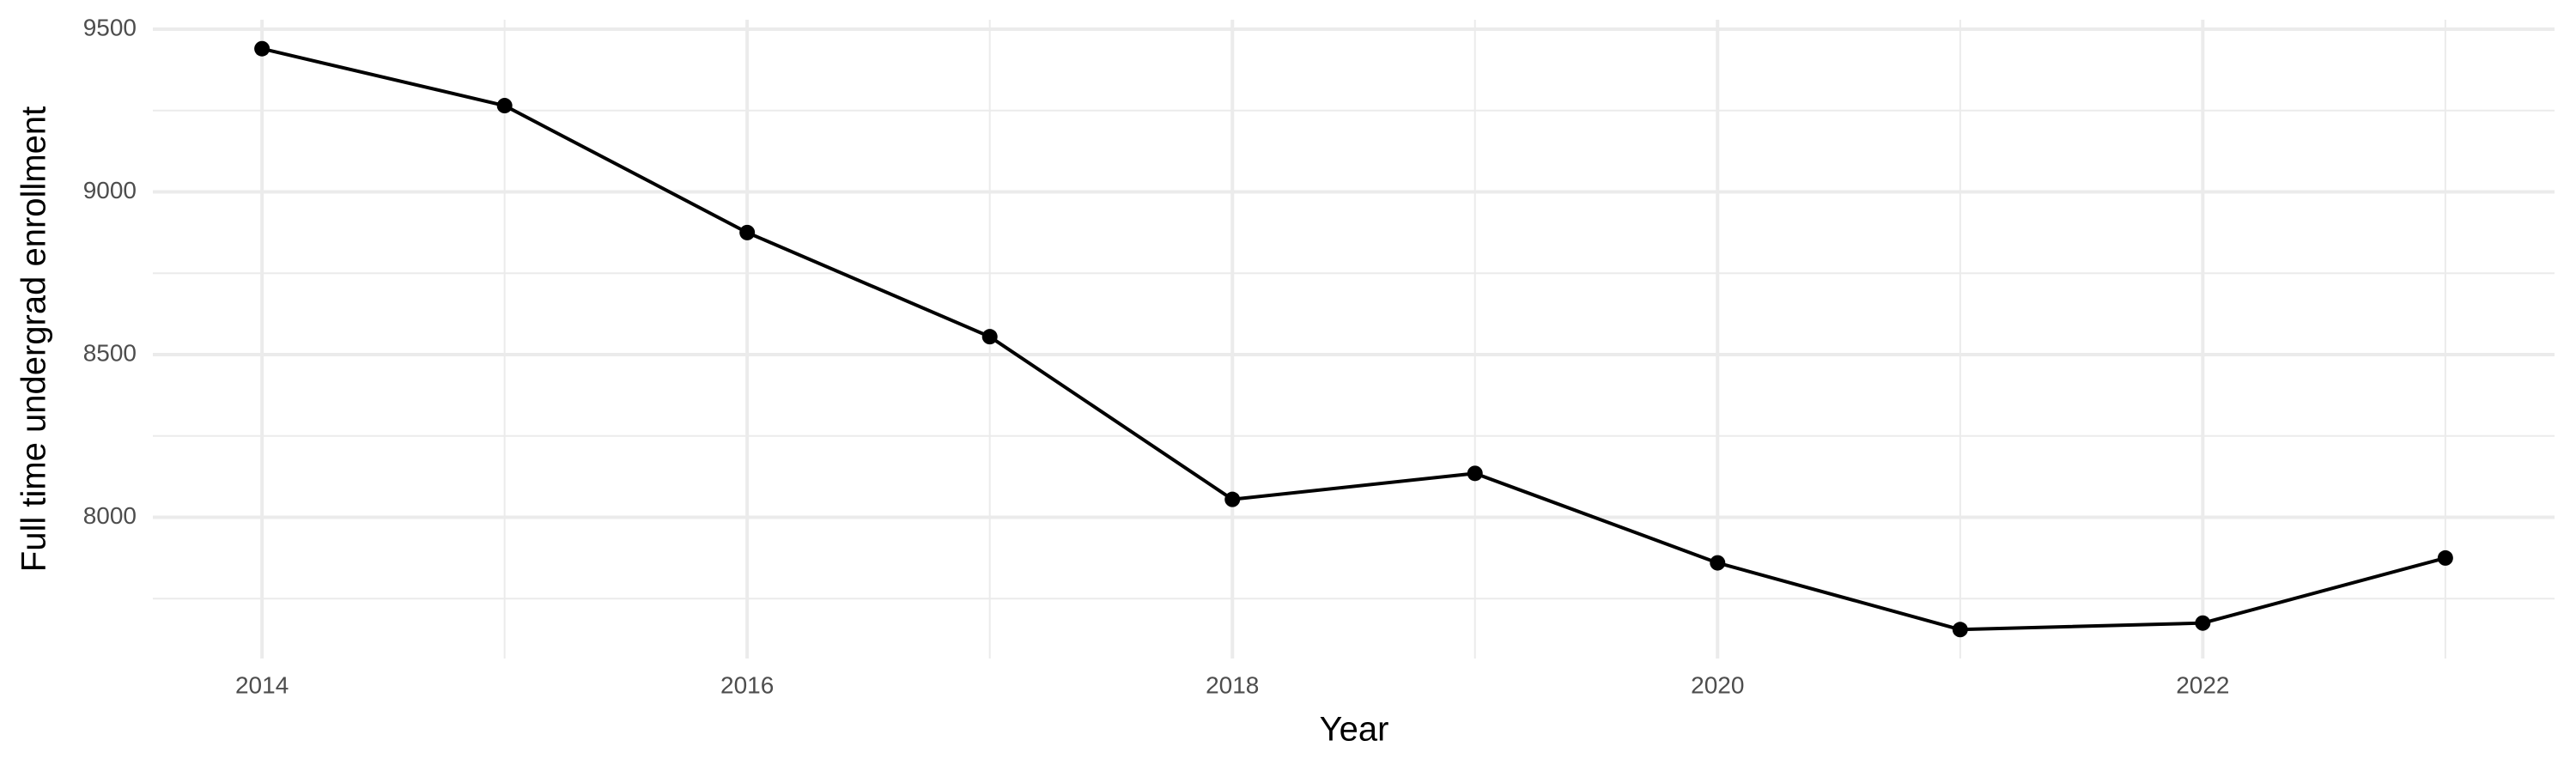 The height and width of the screenshot is (777, 2576). Describe the element at coordinates (262, 684) in the screenshot. I see `x-tick-label: 2014` at that location.